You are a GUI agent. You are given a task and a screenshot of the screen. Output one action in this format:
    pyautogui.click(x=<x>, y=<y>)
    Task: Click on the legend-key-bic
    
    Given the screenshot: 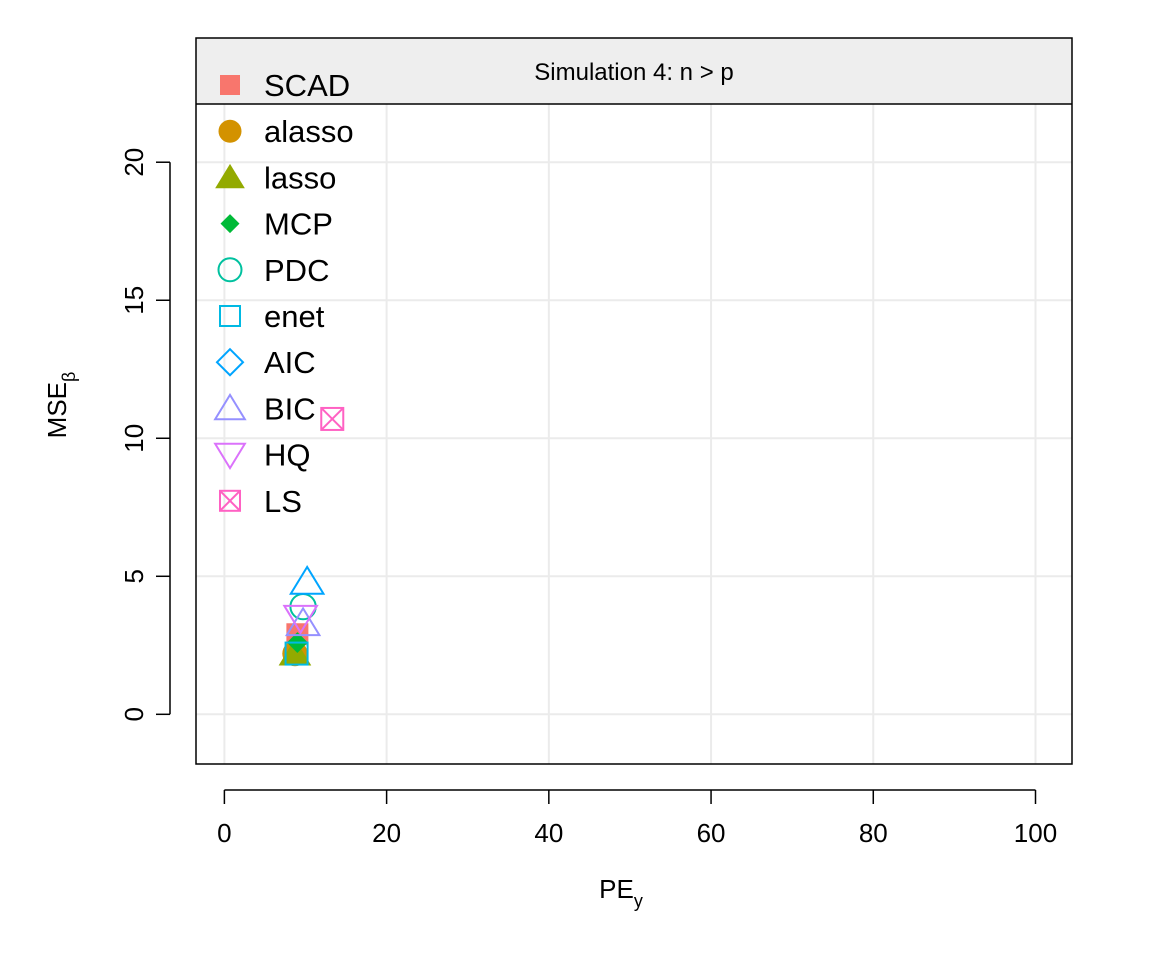 What is the action you would take?
    pyautogui.click(x=230, y=406)
    